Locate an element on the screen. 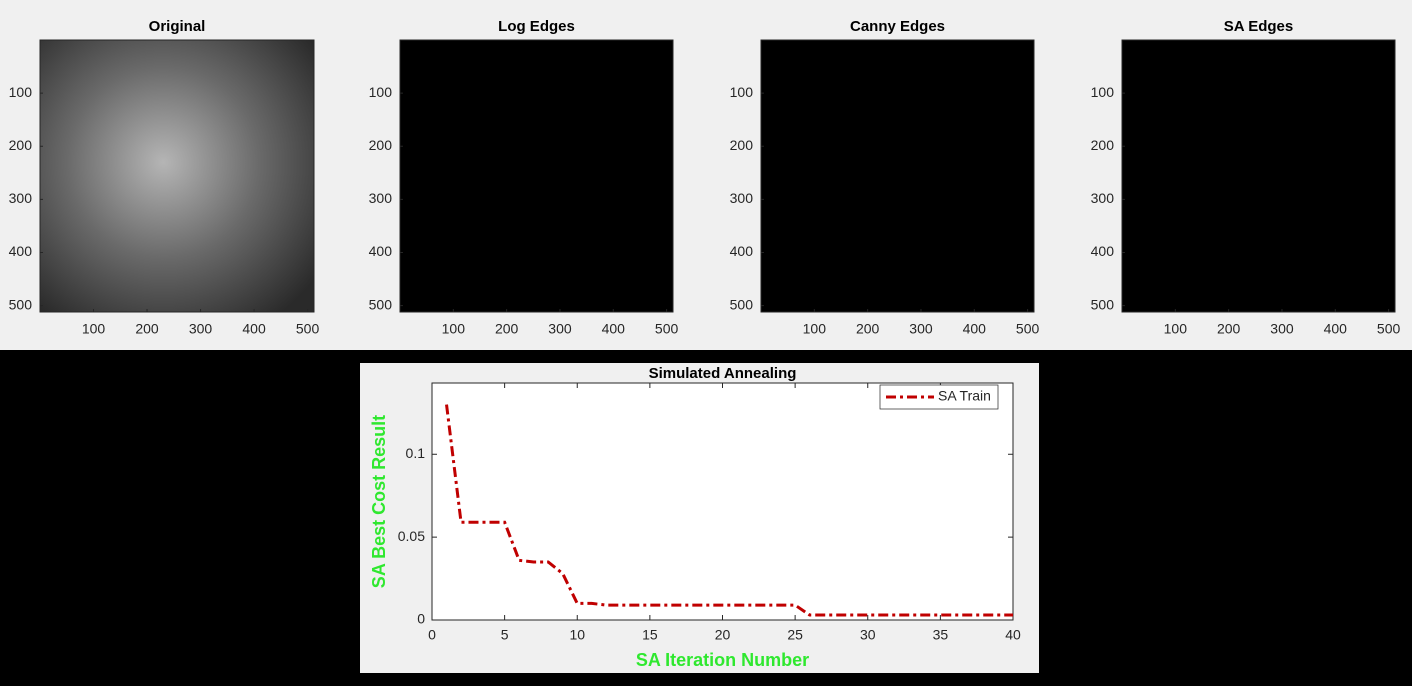 The width and height of the screenshot is (1412, 686). x-tick-label: 0 is located at coordinates (432, 635).